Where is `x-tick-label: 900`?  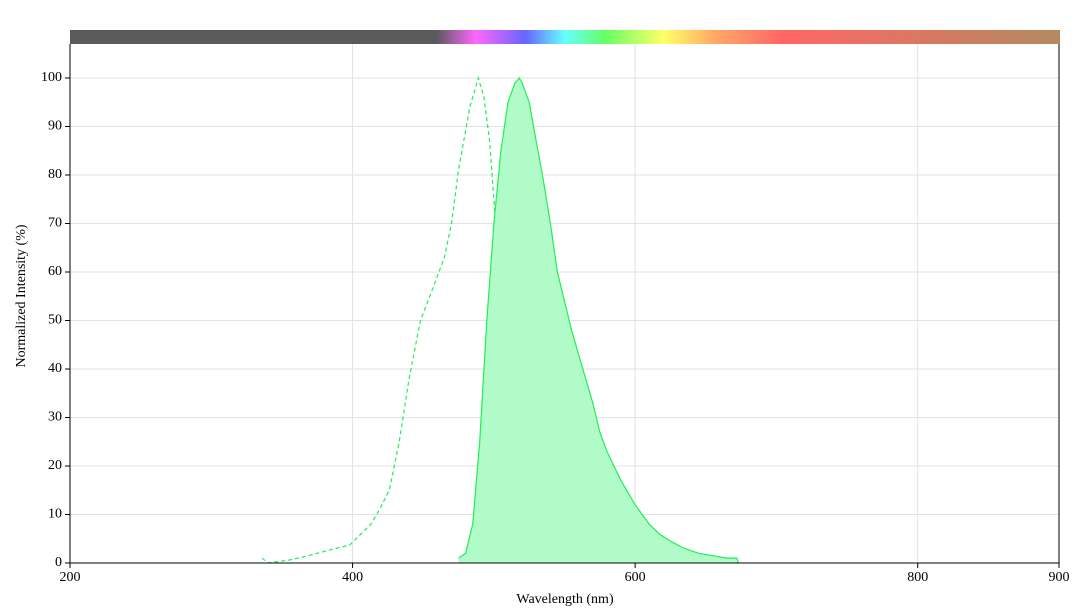 x-tick-label: 900 is located at coordinates (1059, 577).